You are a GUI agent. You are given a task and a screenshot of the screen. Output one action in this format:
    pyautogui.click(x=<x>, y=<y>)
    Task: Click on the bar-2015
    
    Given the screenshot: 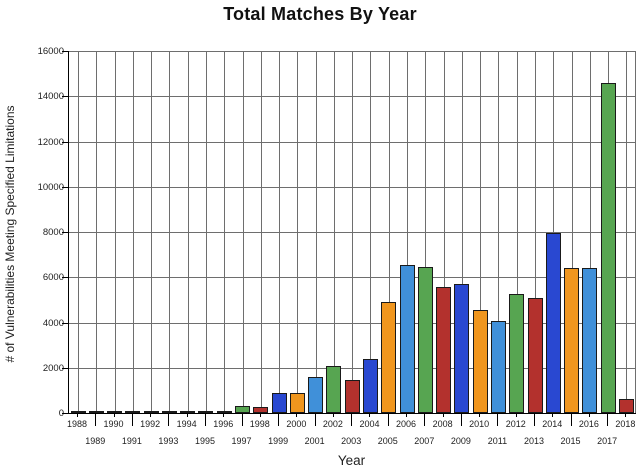 What is the action you would take?
    pyautogui.click(x=572, y=340)
    